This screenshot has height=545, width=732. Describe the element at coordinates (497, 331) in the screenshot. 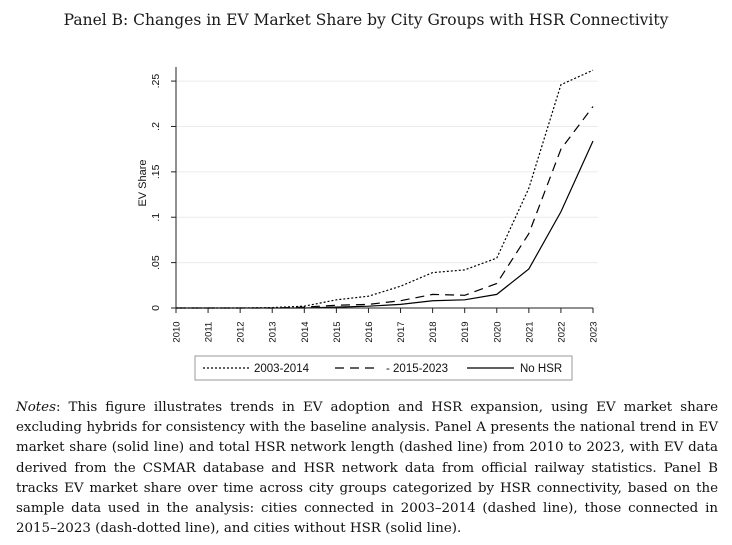

I see `x-tick-label: 2020` at that location.